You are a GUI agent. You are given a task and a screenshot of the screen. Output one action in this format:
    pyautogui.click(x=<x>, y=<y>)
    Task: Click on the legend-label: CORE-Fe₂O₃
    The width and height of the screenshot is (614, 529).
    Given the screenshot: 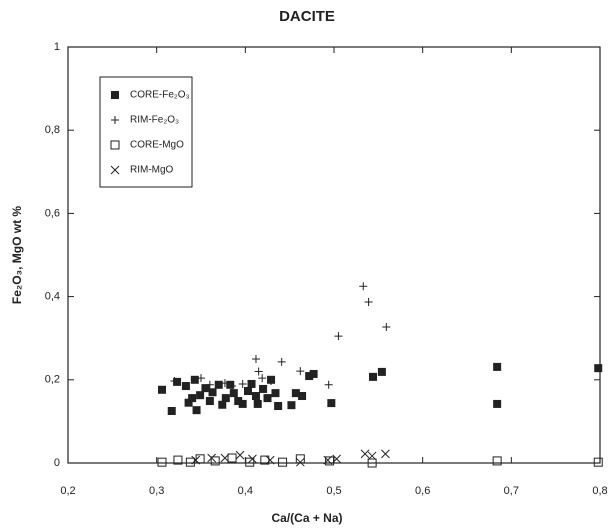 What is the action you would take?
    pyautogui.click(x=160, y=95)
    